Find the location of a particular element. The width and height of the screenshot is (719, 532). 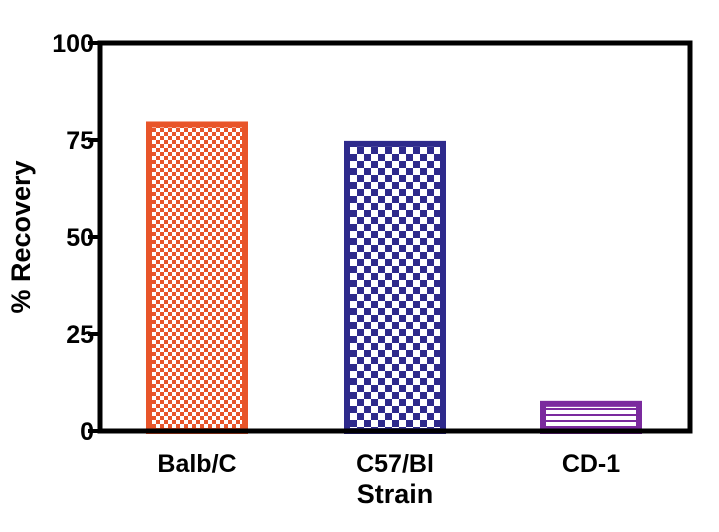

y-tick-label: 50 is located at coordinates (80, 238).